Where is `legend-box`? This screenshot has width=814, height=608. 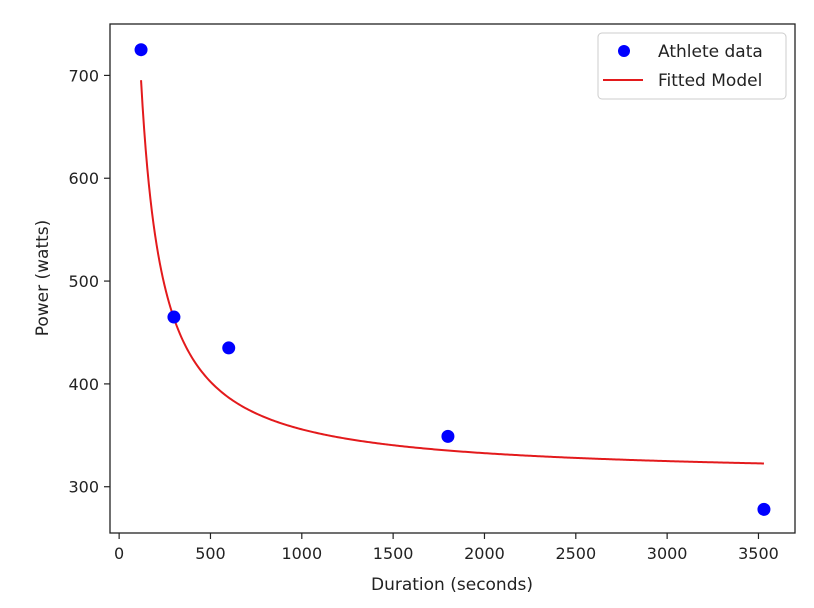
legend-box is located at coordinates (692, 66).